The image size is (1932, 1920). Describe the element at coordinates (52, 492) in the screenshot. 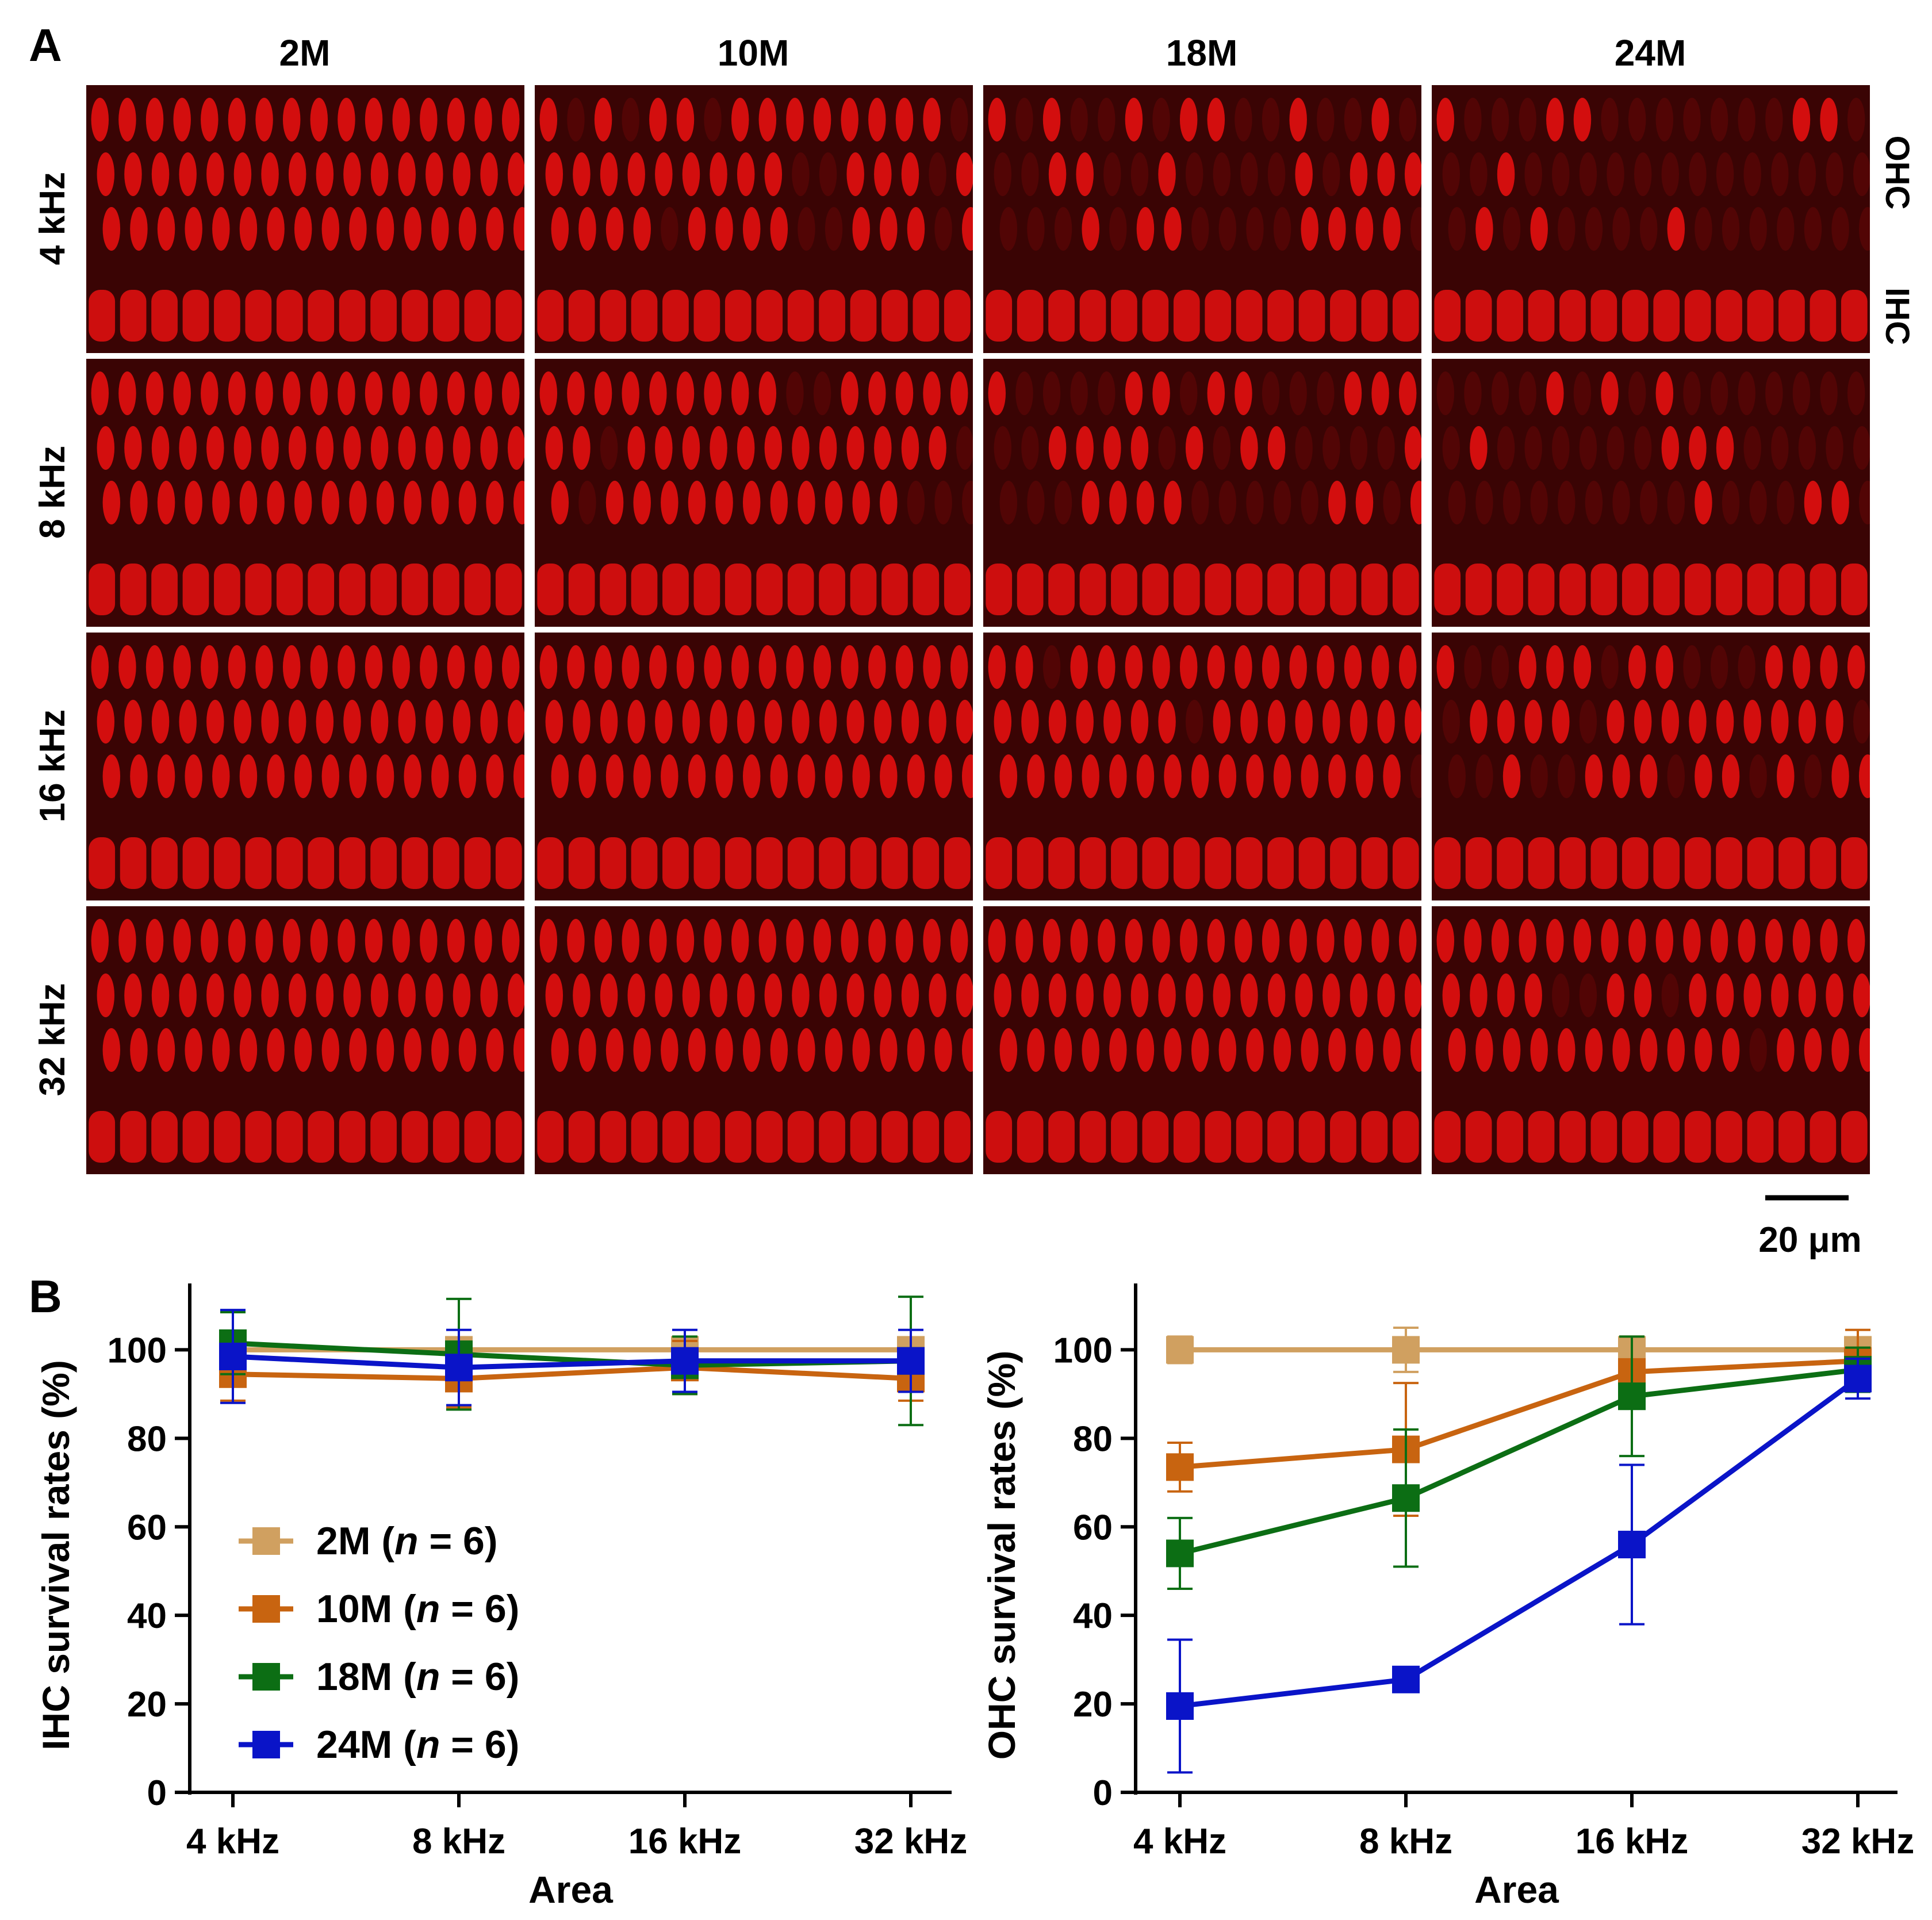

I see `row-label-8khz: 8 kHz` at that location.